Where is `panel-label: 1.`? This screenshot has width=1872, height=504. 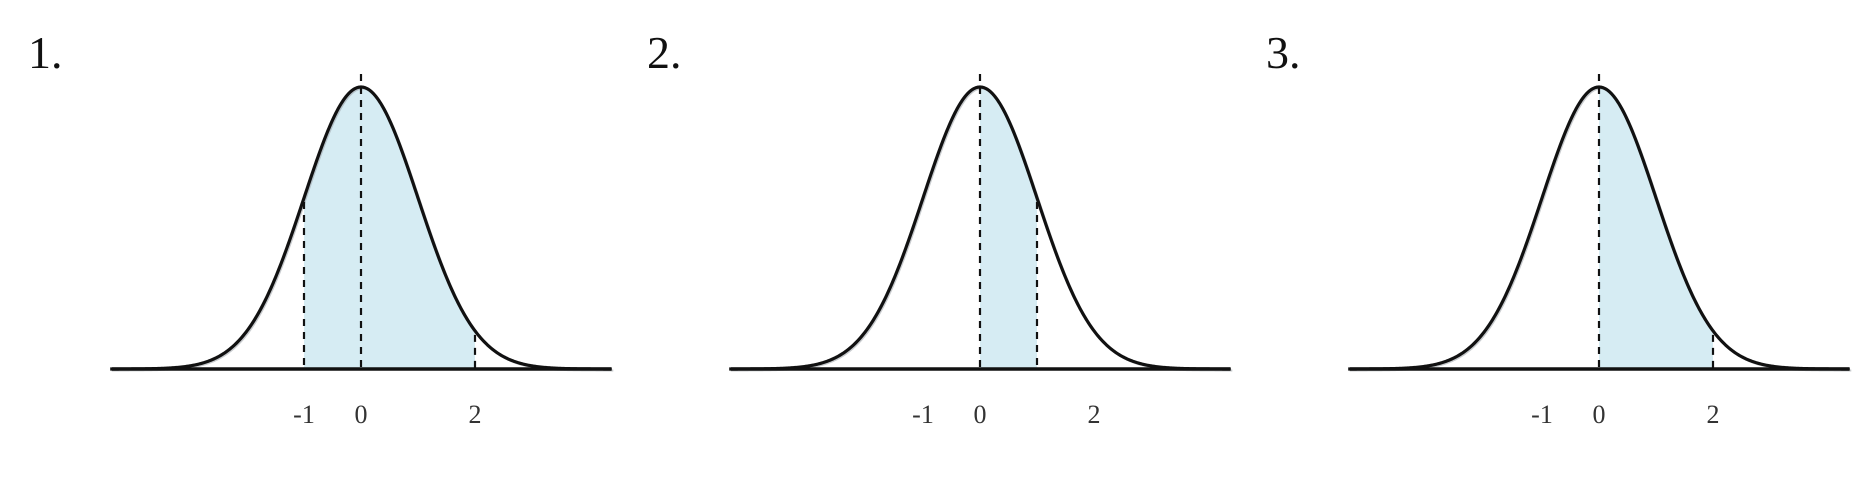 panel-label: 1. is located at coordinates (45, 52).